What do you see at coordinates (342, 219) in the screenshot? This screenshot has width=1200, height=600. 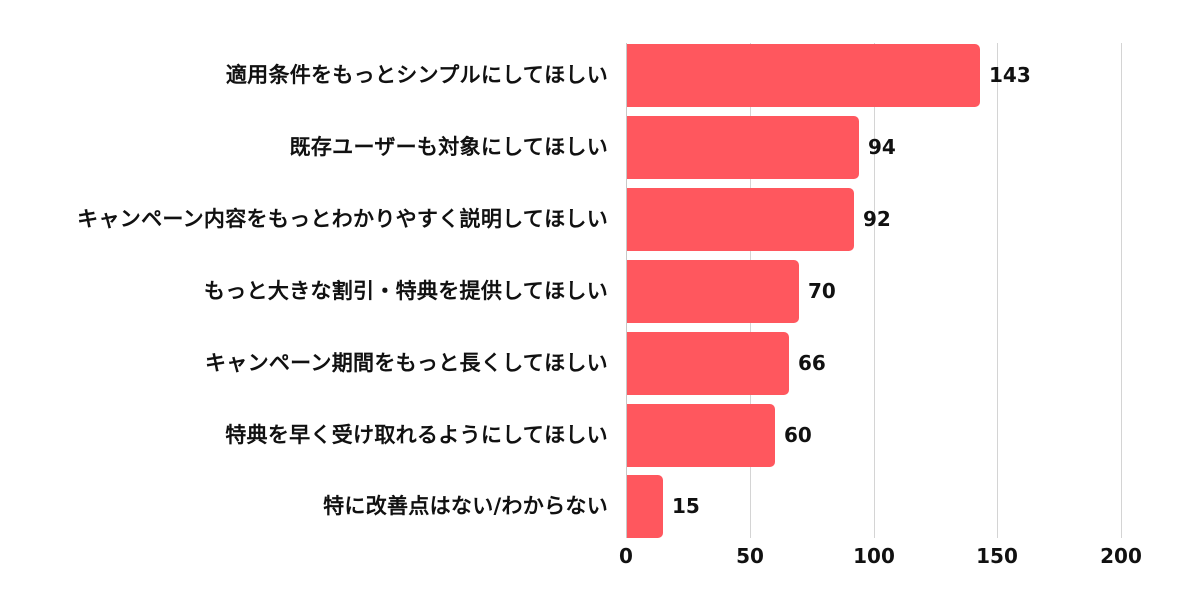 I see `category-label: キャンペーン内容をもっとわかりやすく説明してほしい` at bounding box center [342, 219].